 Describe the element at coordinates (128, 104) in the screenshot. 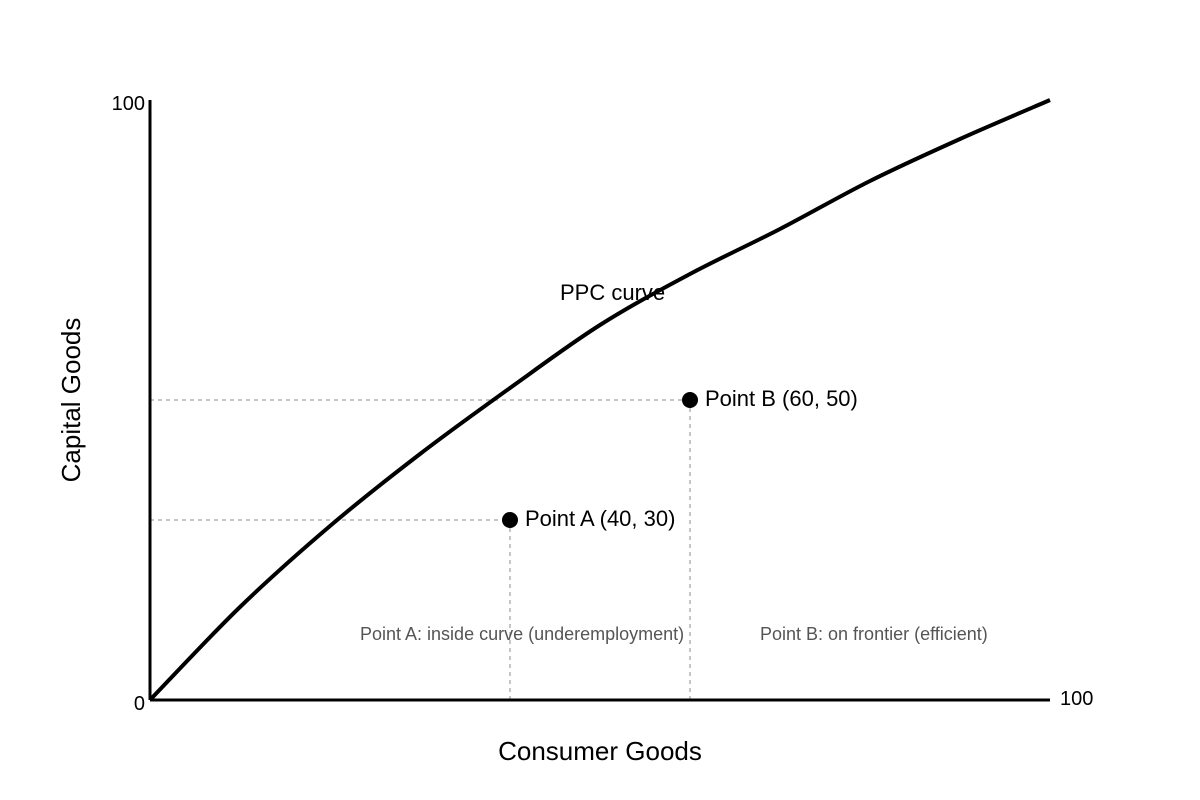

I see `y-tick-label-max: 100` at that location.